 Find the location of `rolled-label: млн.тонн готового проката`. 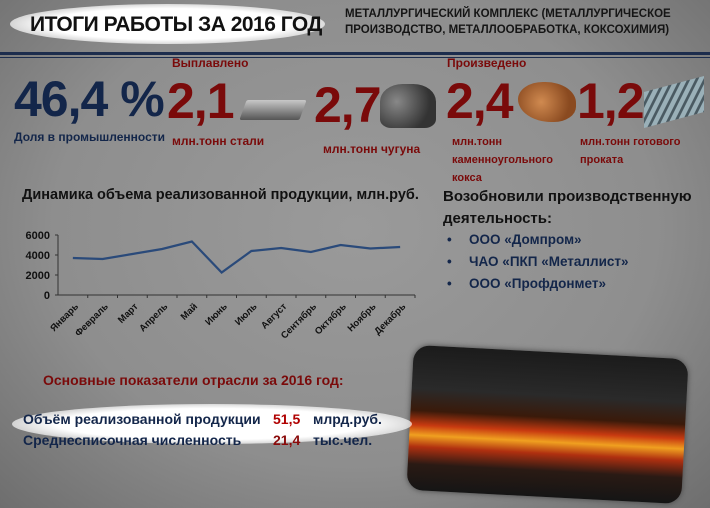

rolled-label: млн.тонн готового проката is located at coordinates (630, 151).